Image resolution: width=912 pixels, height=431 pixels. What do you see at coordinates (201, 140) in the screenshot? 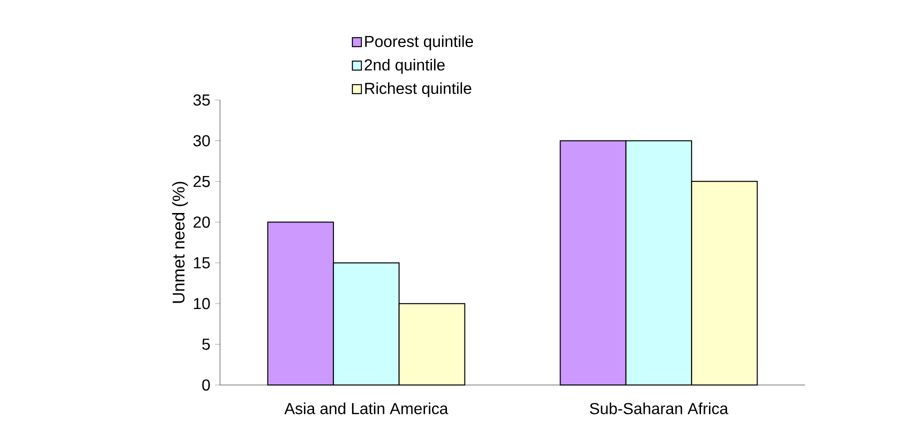
I see `y-tick-label: 30` at bounding box center [201, 140].